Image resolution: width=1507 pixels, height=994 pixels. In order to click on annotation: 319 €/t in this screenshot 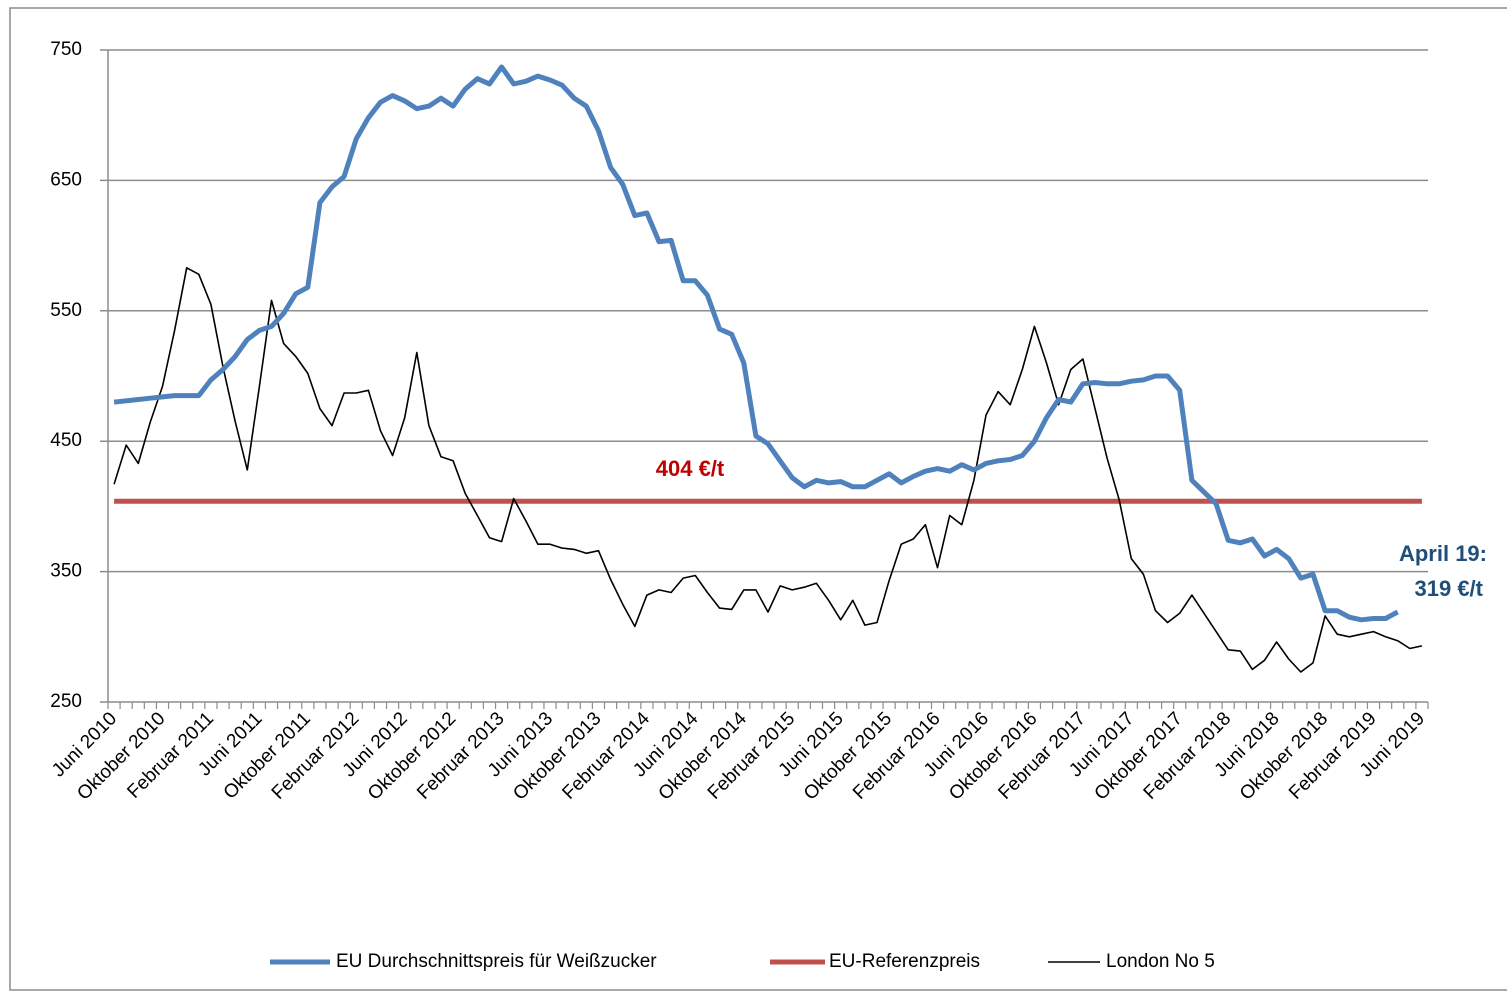, I will do `click(1449, 588)`.